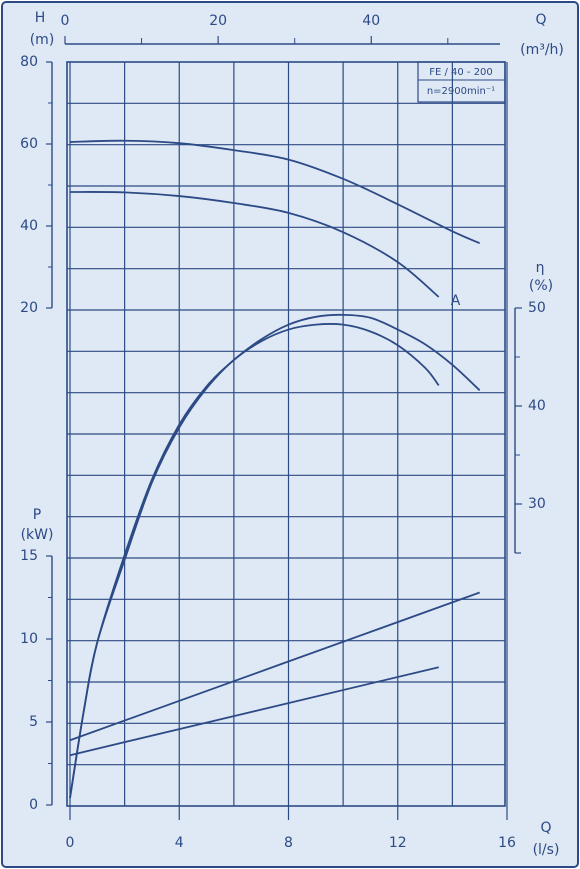 The height and width of the screenshot is (869, 580). I want to click on x-tick-label: 0, so click(70, 843).